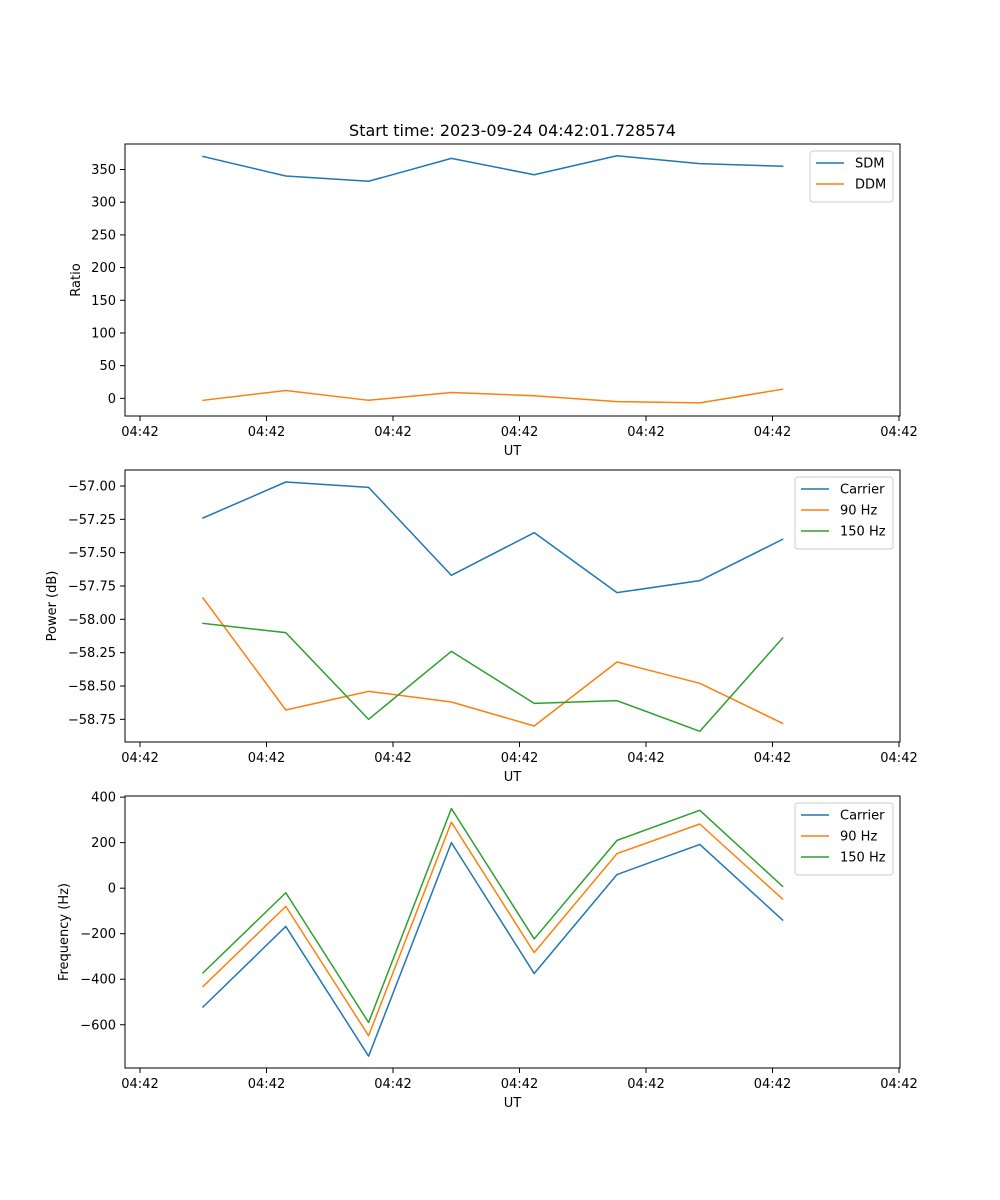 This screenshot has height=1200, width=1000. What do you see at coordinates (103, 798) in the screenshot?
I see `frequency-y-tick-label: 400` at bounding box center [103, 798].